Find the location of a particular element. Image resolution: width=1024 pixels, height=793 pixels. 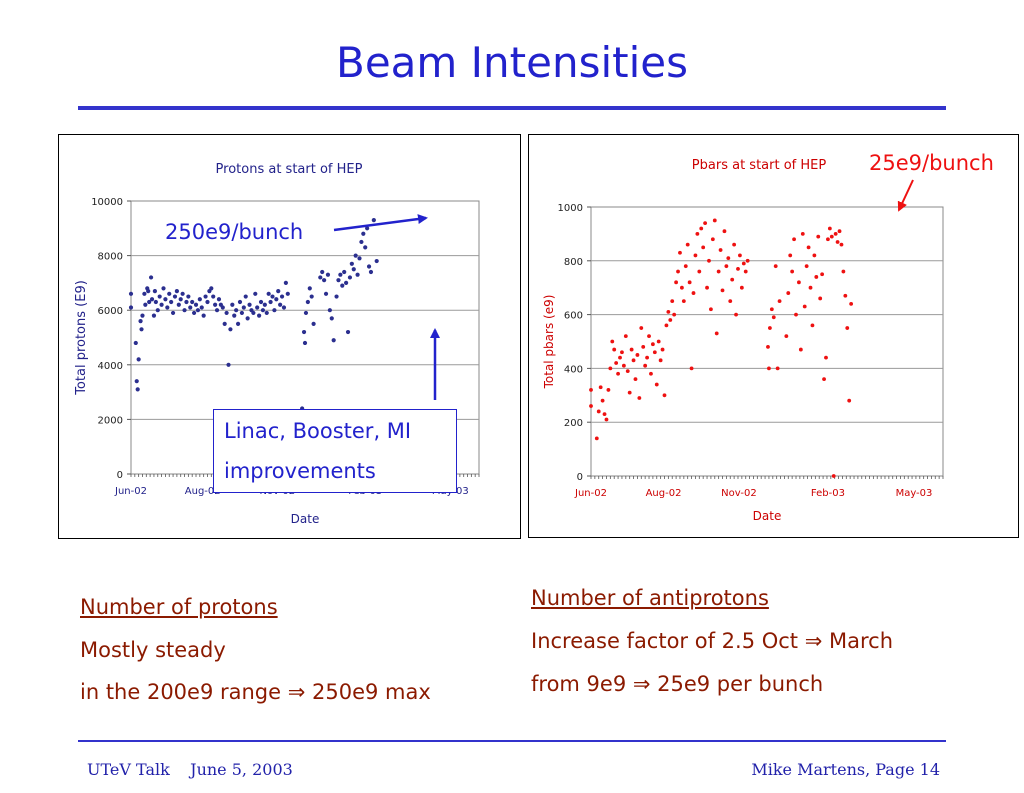

protons-note-2: in the 200e9 range ⇒ 250e9 max is located at coordinates (255, 692).